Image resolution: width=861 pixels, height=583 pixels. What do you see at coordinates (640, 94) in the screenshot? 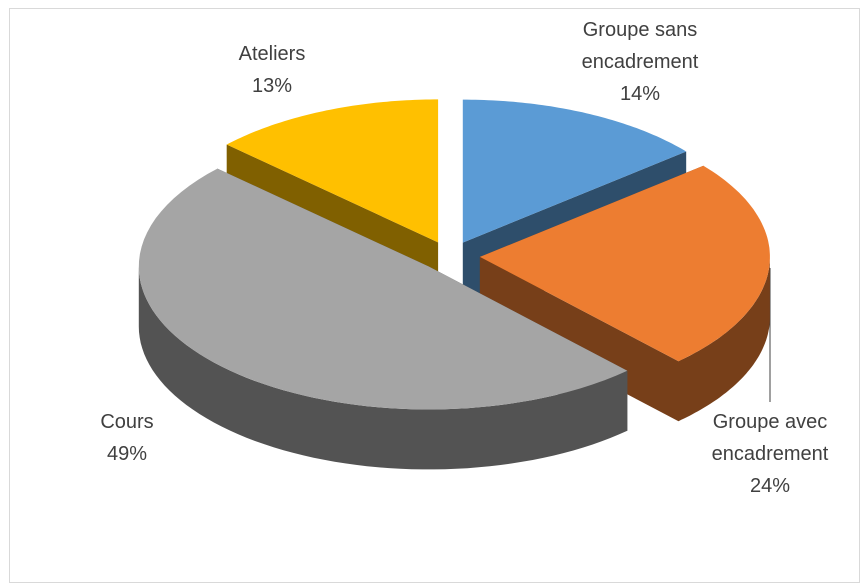
I see `label-value: 14%` at bounding box center [640, 94].